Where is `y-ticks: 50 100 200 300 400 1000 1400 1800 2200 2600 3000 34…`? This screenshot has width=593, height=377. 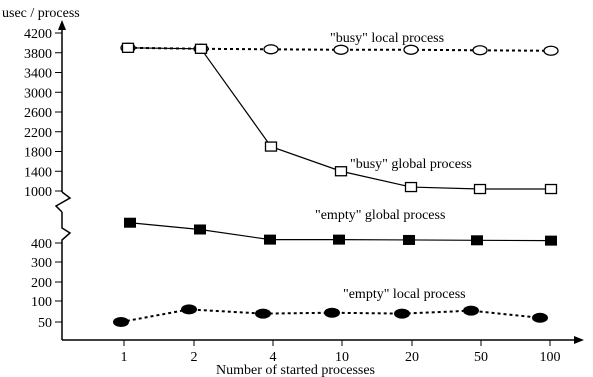
y-ticks: 50 100 200 300 400 1000 1400 1800 2200 2600 3000 34… is located at coordinates (43, 179).